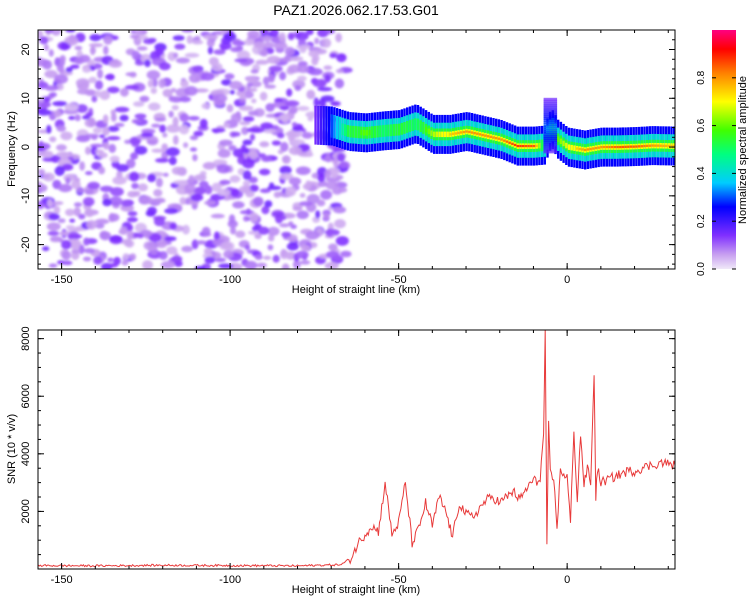  Describe the element at coordinates (701, 221) in the screenshot. I see `colorbar-tick-label: 0.2` at that location.